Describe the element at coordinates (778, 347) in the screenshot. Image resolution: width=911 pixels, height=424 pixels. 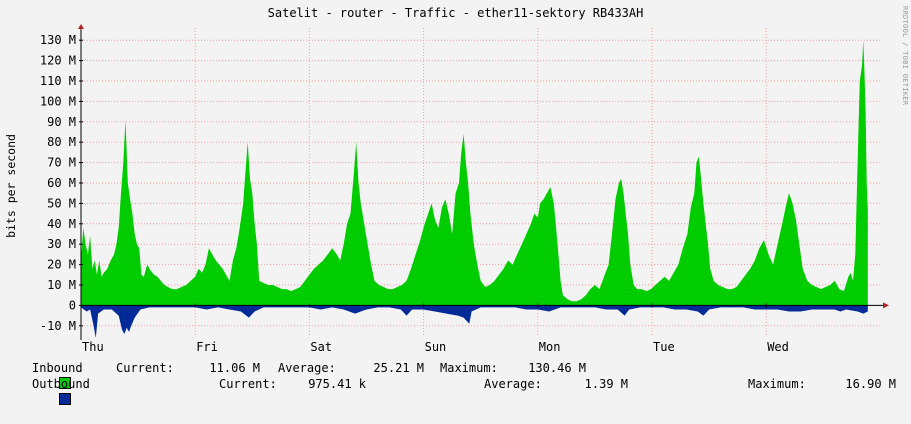
I see `x-tick-label: Wed` at that location.